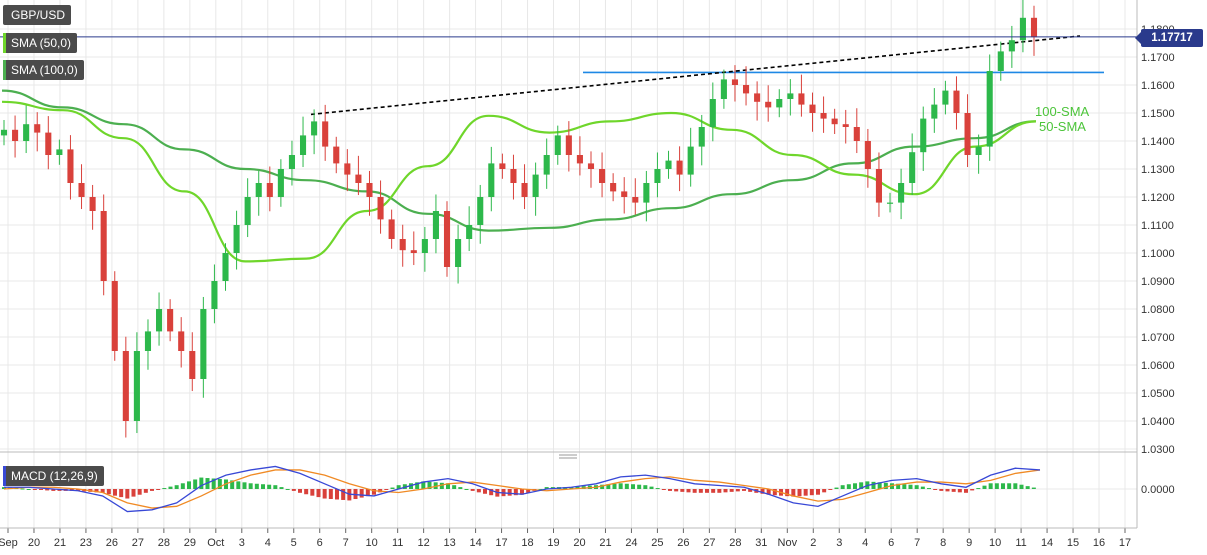  What do you see at coordinates (190, 543) in the screenshot?
I see `x-tick-label: 29` at bounding box center [190, 543].